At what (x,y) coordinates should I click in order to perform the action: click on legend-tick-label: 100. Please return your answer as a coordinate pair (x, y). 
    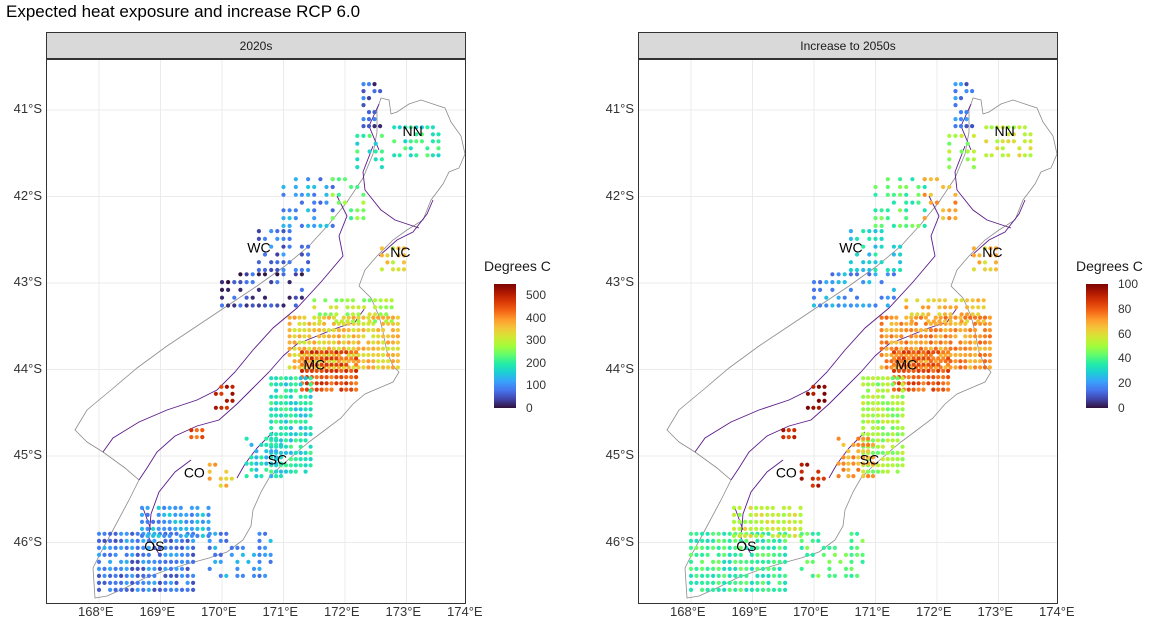
    Looking at the image, I should click on (1128, 284).